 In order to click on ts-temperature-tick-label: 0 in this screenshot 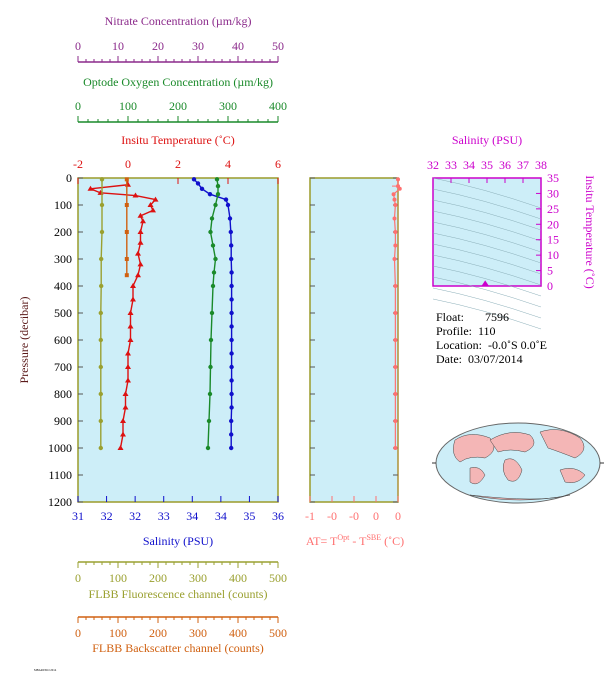, I will do `click(550, 286)`.